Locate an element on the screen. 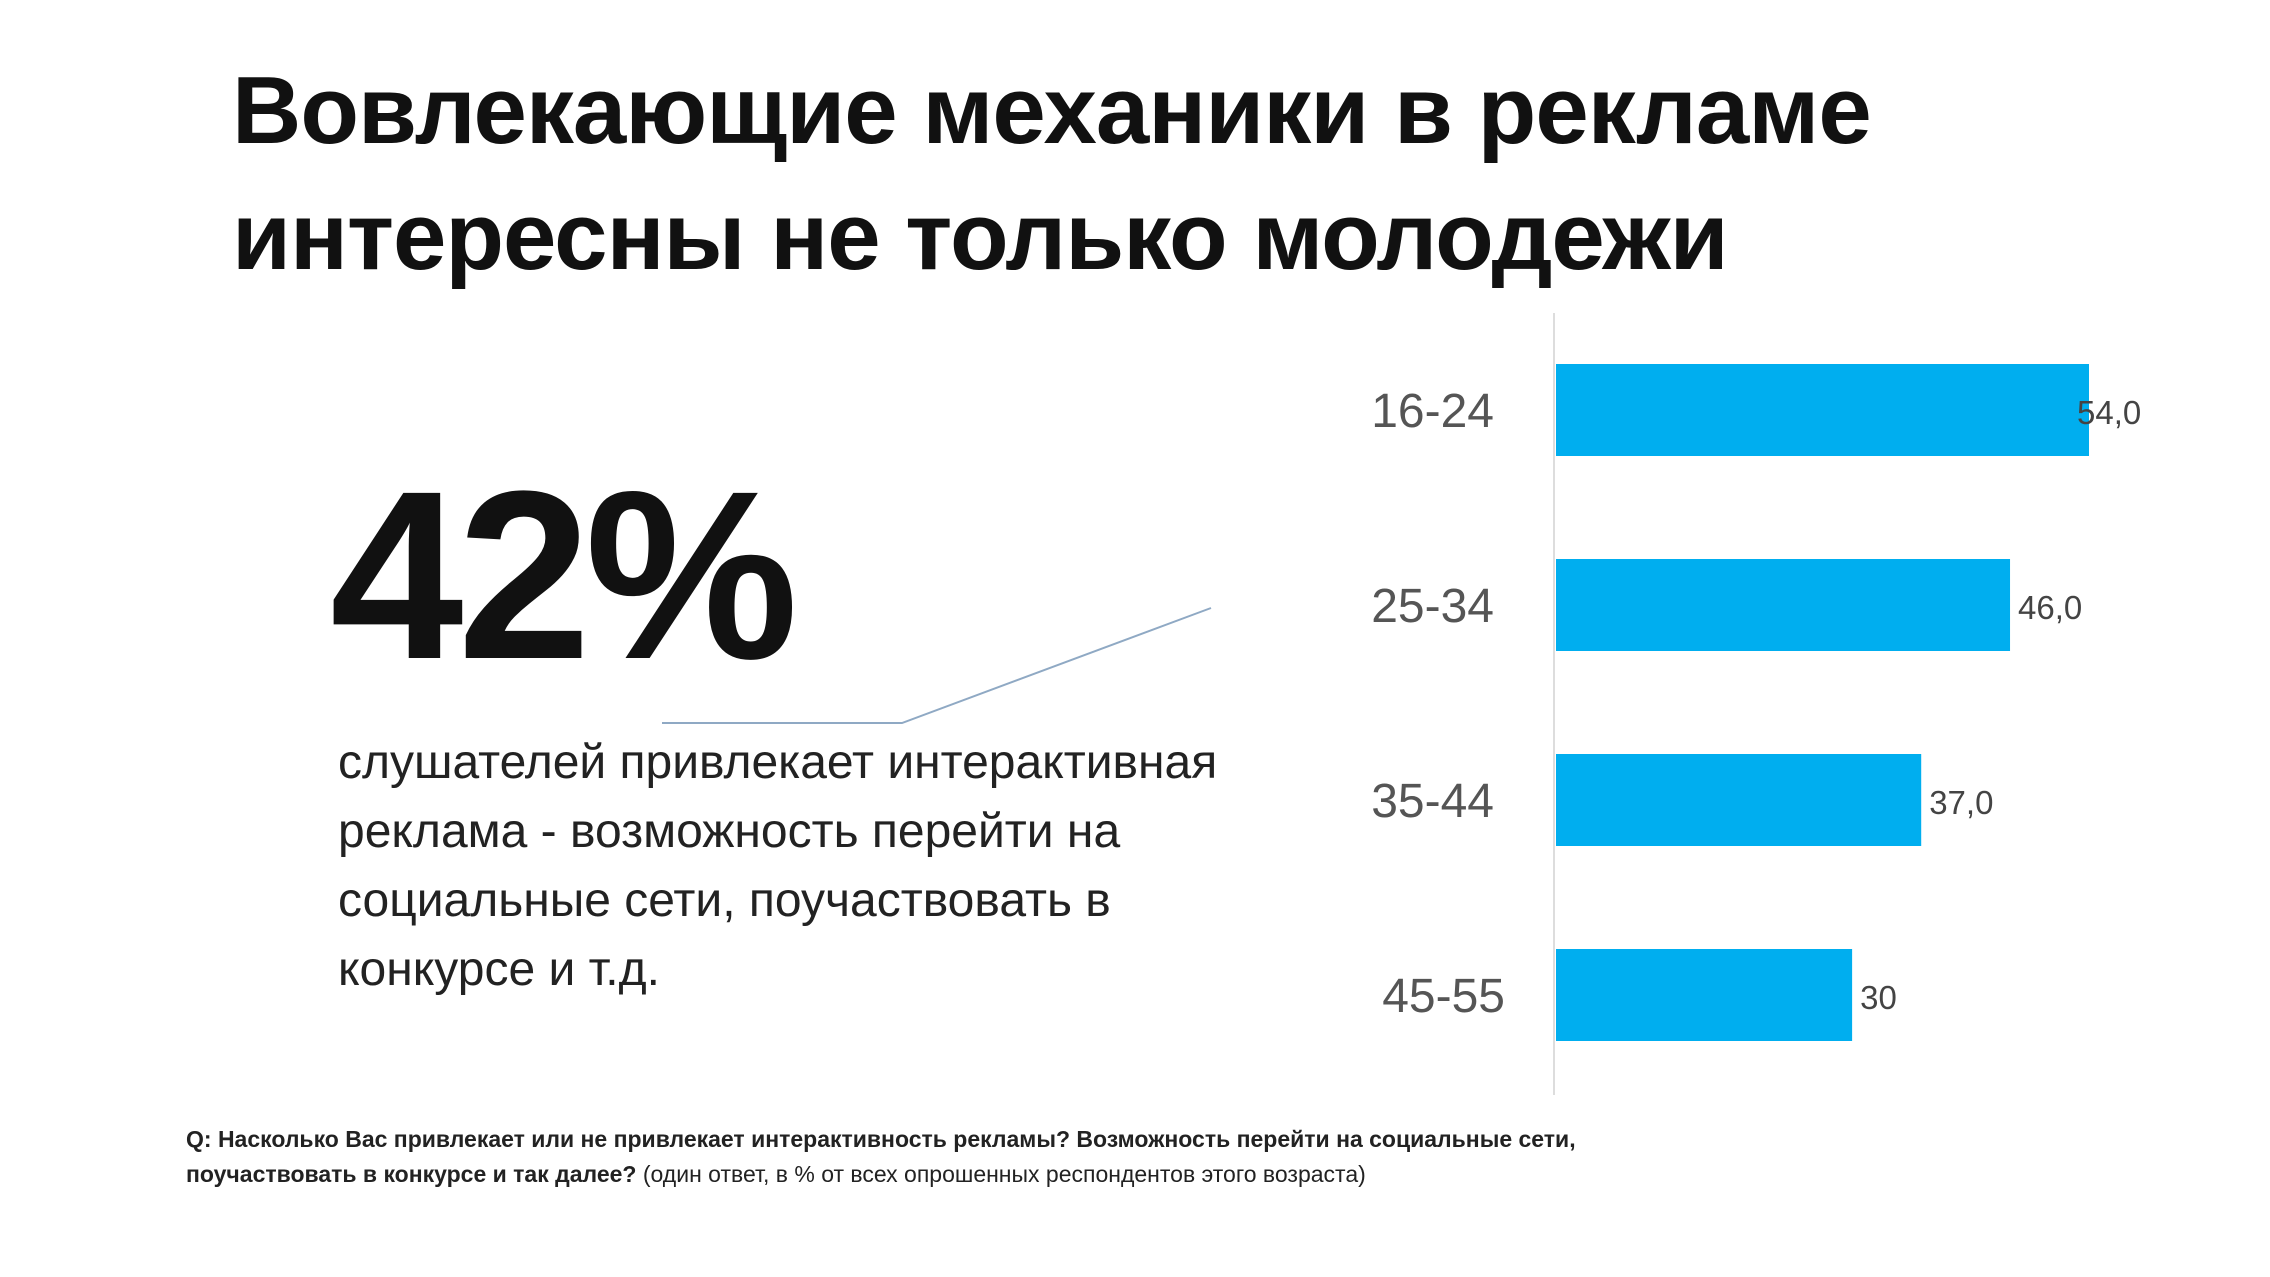 Image resolution: width=2270 pixels, height=1277 pixels. category-label: 45-55 is located at coordinates (1443, 996).